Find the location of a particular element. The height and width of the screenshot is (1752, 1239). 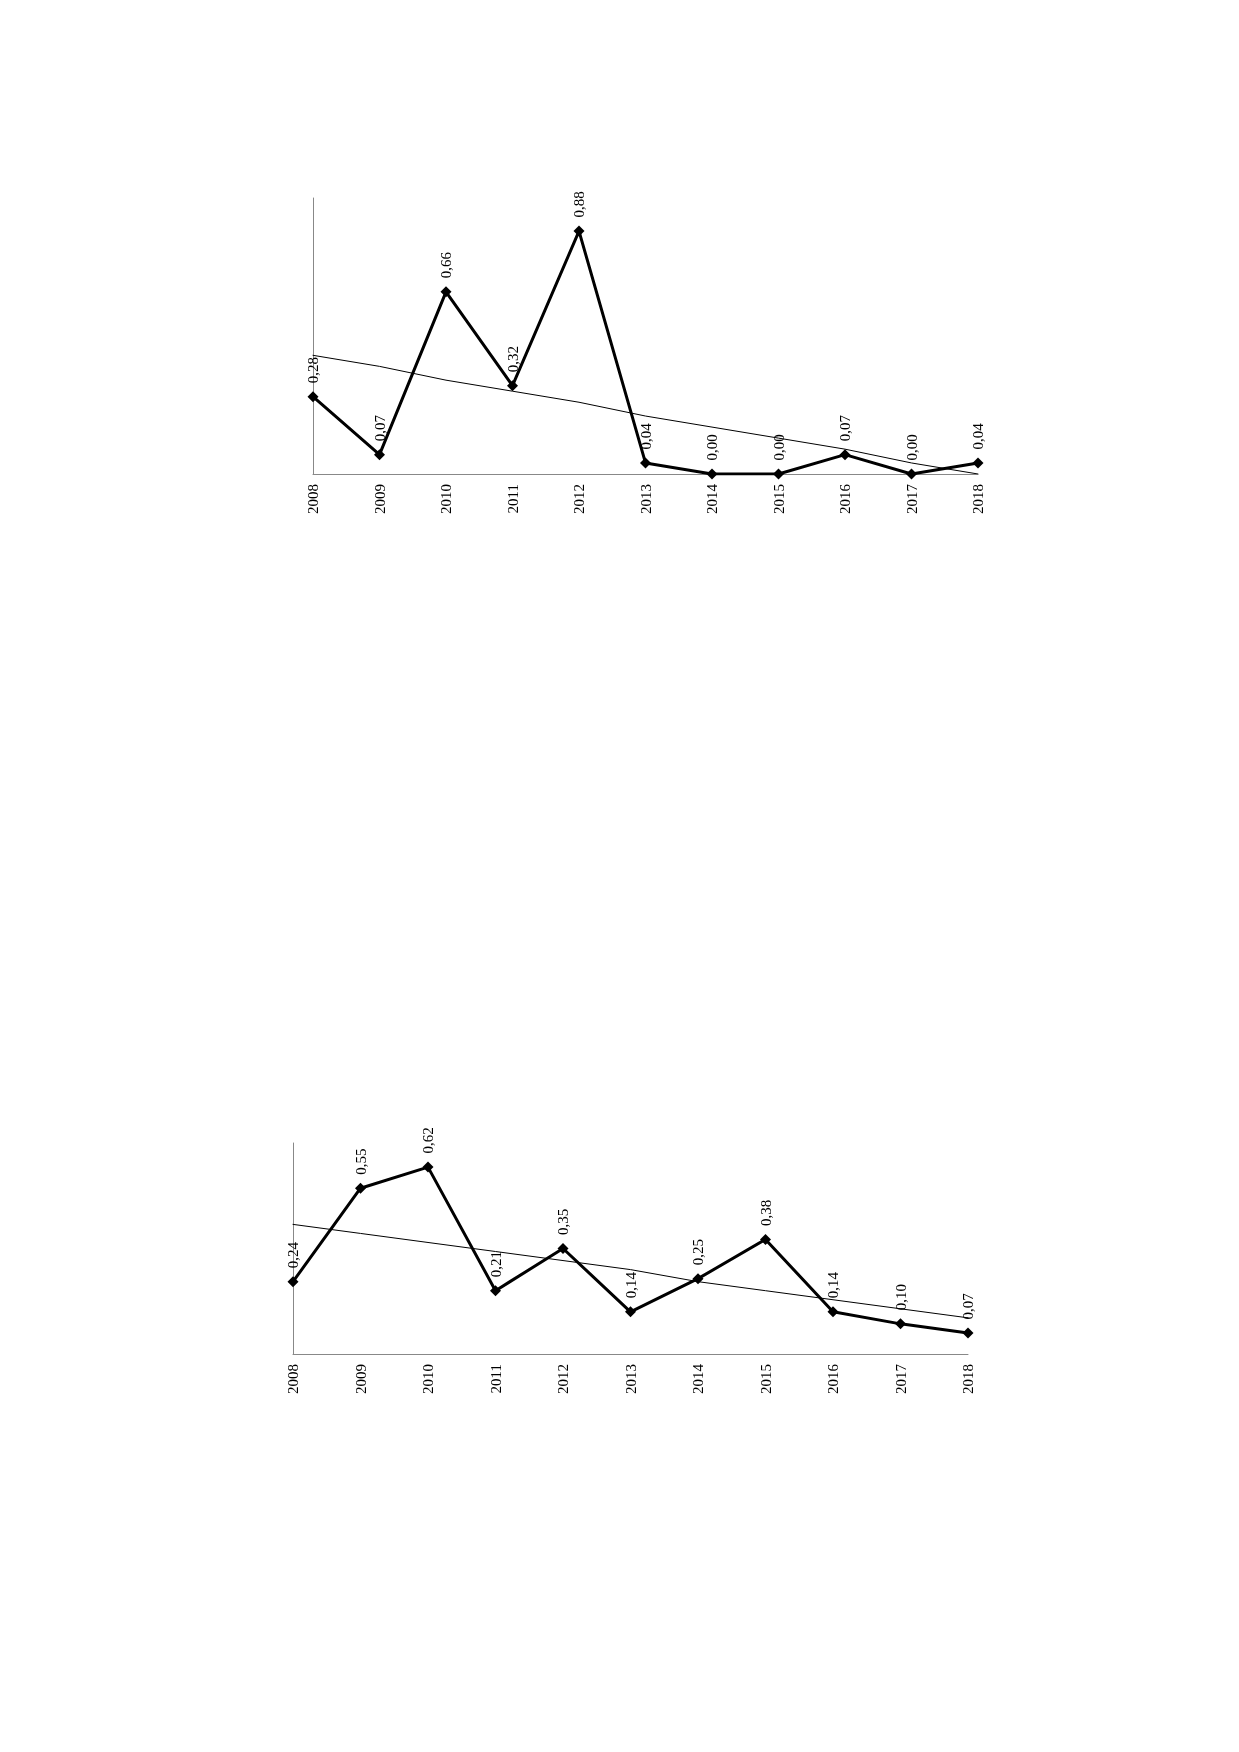

data-label: 0,32 is located at coordinates (512, 359).